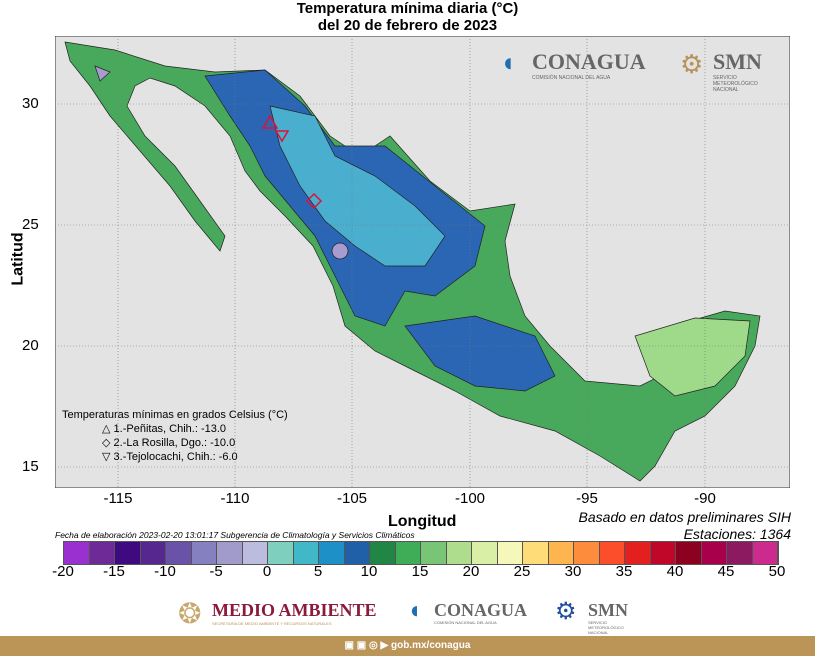 Image resolution: width=815 pixels, height=656 pixels. Describe the element at coordinates (705, 498) in the screenshot. I see `x-tick: -90` at that location.